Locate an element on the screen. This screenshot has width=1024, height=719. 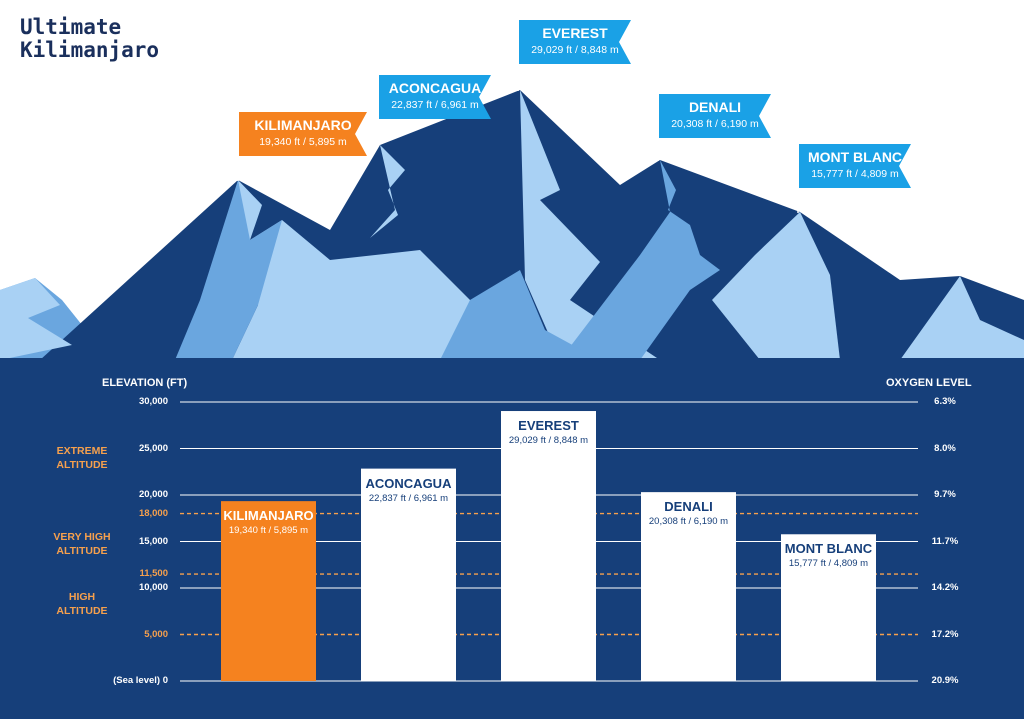
altitude-zone-label: HIGH ALTITUDE is located at coordinates (82, 604).